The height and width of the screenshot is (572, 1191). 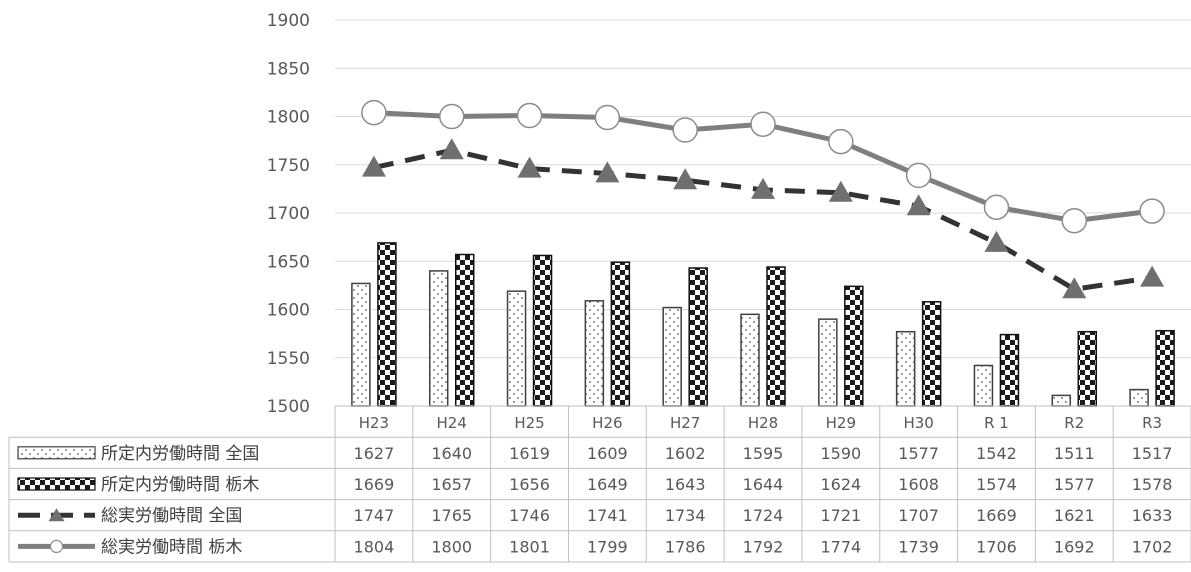 What do you see at coordinates (529, 423) in the screenshot?
I see `category-label: H25` at bounding box center [529, 423].